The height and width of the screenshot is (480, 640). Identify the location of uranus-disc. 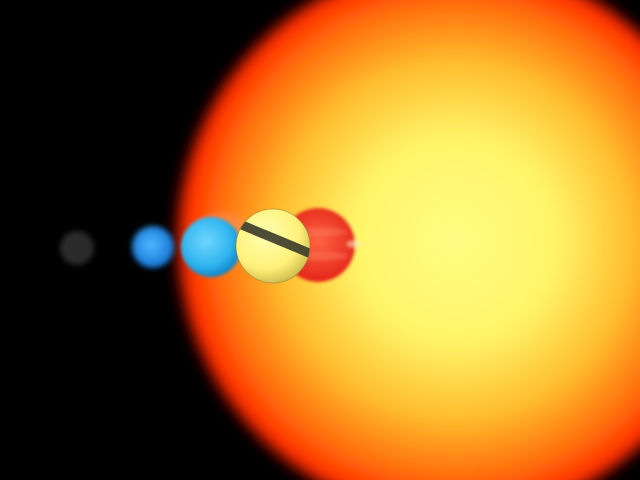
(211, 247).